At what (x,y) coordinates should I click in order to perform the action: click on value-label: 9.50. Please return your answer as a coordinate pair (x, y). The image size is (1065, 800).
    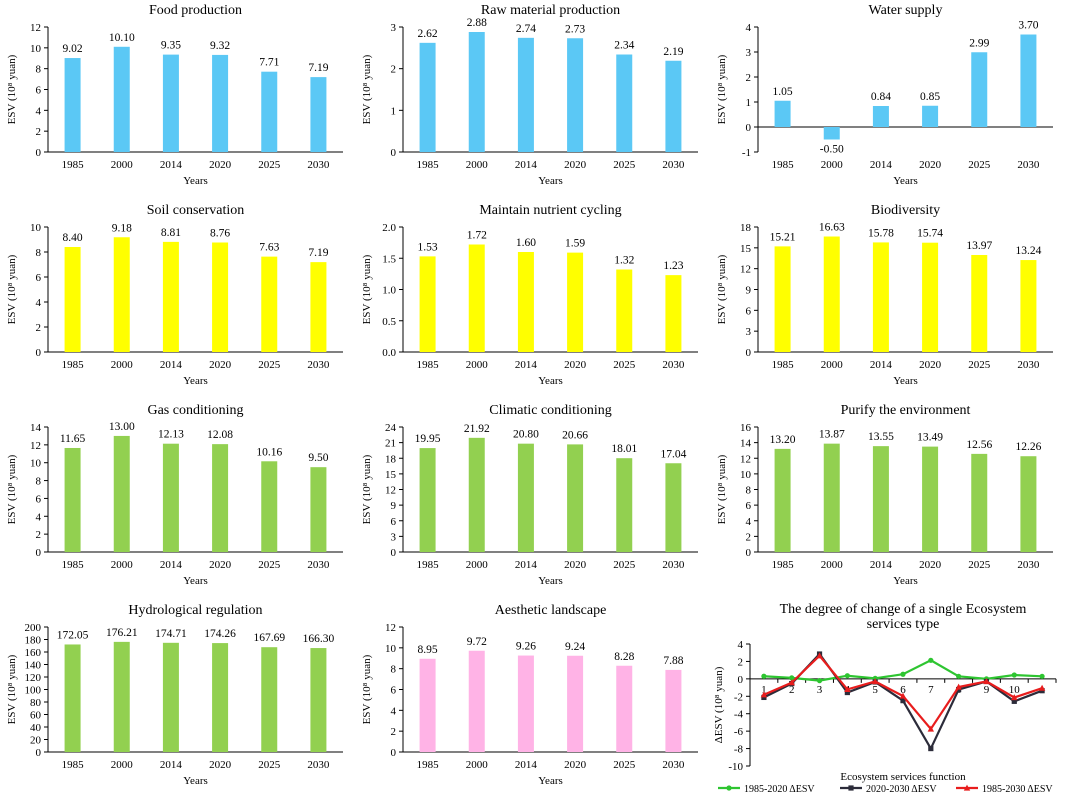
    Looking at the image, I should click on (318, 458).